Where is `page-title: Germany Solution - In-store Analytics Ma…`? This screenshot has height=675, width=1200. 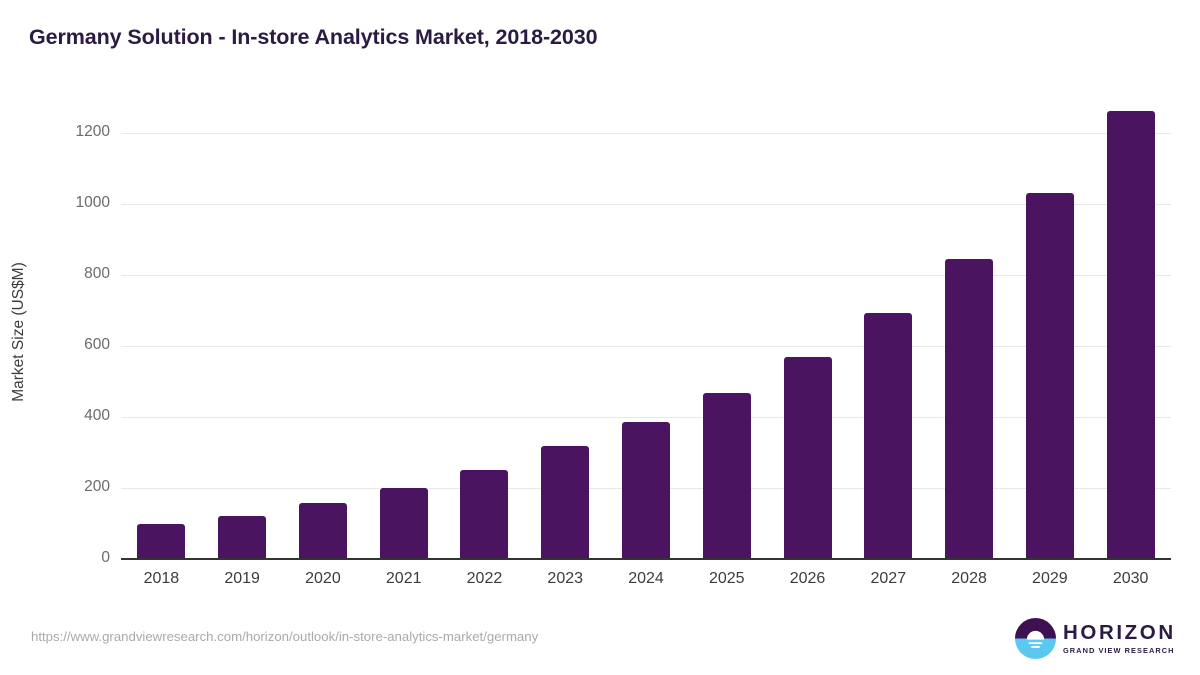
page-title: Germany Solution - In-store Analytics Ma… is located at coordinates (313, 37).